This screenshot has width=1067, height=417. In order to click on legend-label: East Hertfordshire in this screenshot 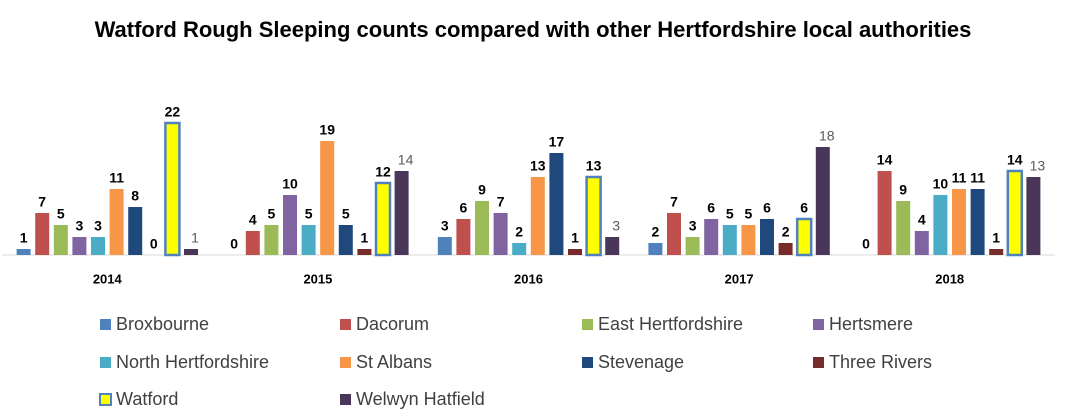, I will do `click(670, 324)`.